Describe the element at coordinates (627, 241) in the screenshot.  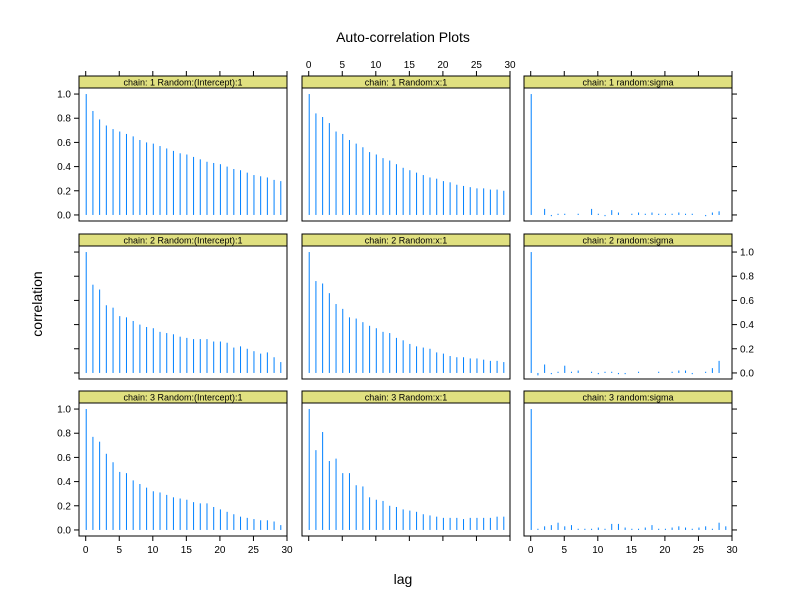
I see `panel-strip-label: chain: 2 random:sigma` at that location.